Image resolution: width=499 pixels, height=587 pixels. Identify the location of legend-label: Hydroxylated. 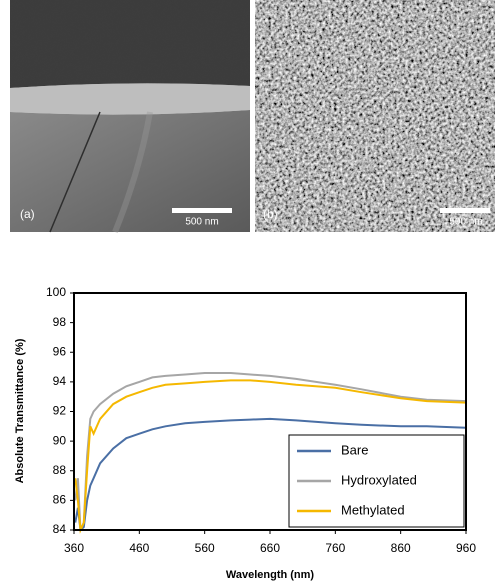
(379, 479).